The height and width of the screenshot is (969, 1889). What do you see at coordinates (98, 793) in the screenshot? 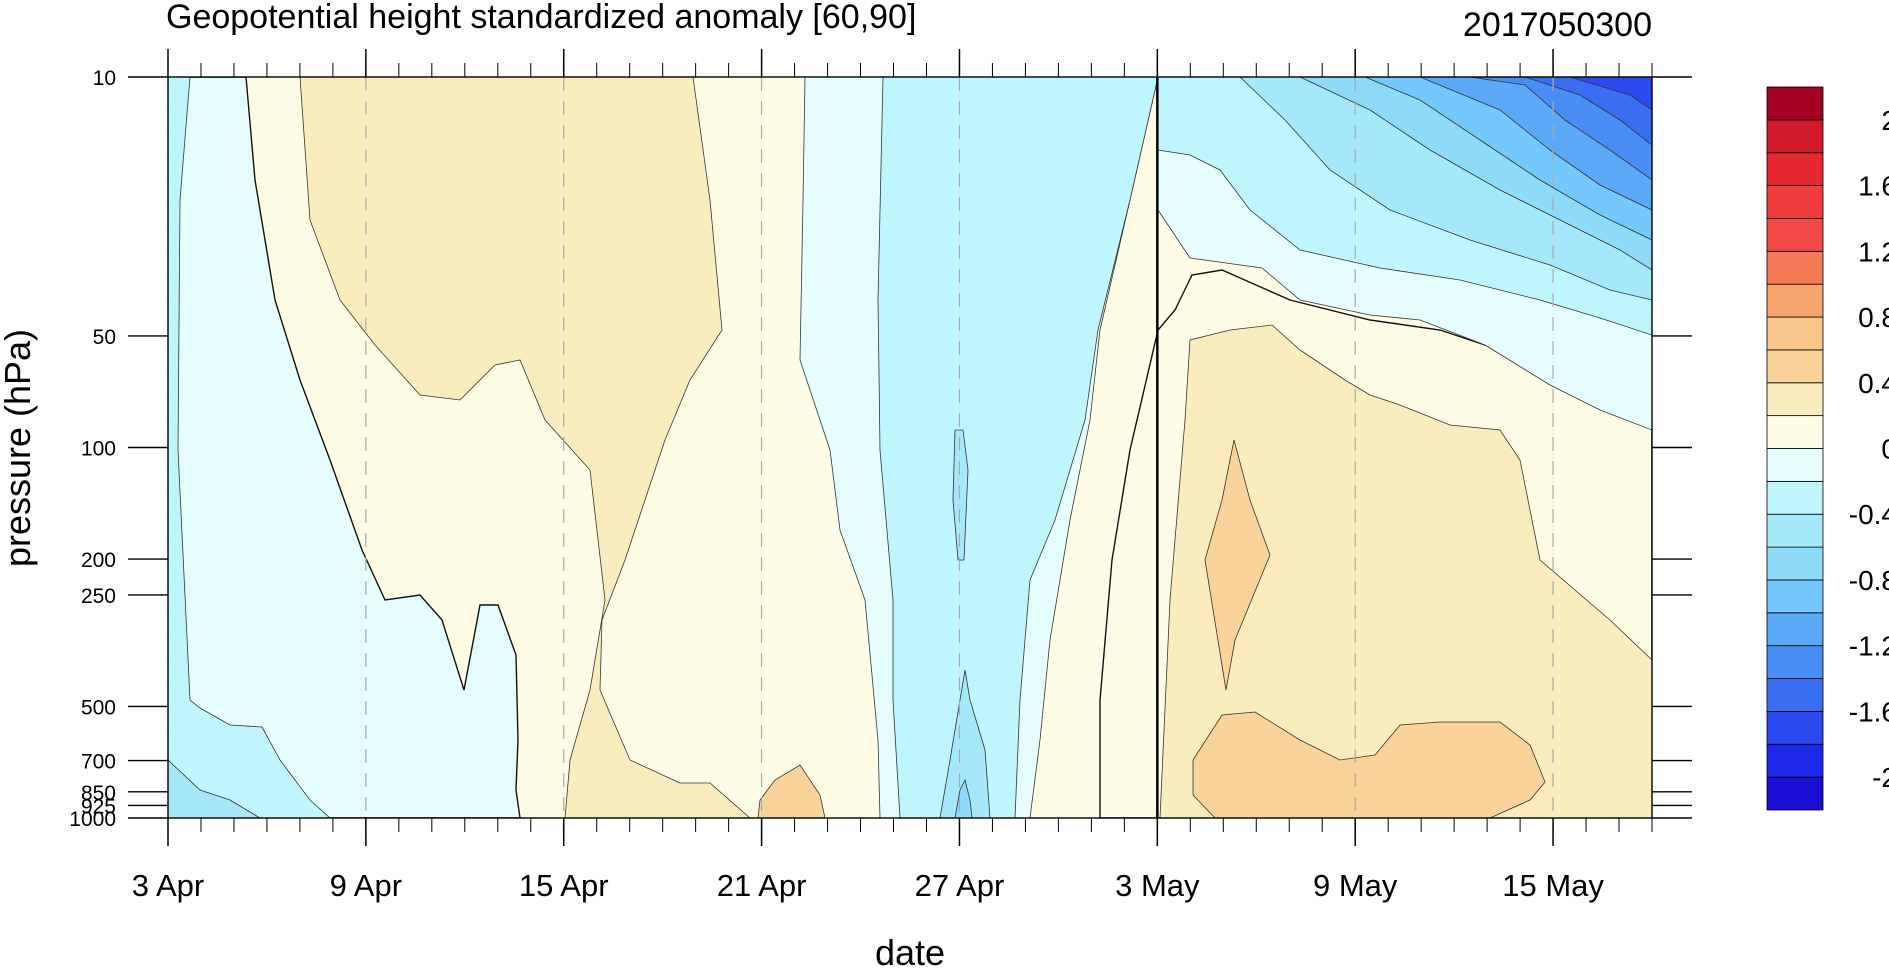
I see `y-tick-label: 850` at bounding box center [98, 793].